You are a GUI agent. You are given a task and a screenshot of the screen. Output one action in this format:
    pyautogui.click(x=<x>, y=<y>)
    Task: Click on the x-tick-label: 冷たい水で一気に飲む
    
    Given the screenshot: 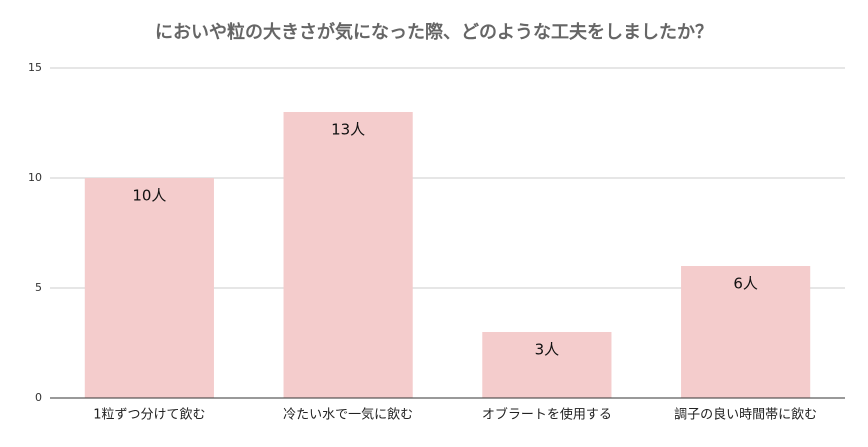 What is the action you would take?
    pyautogui.click(x=348, y=415)
    